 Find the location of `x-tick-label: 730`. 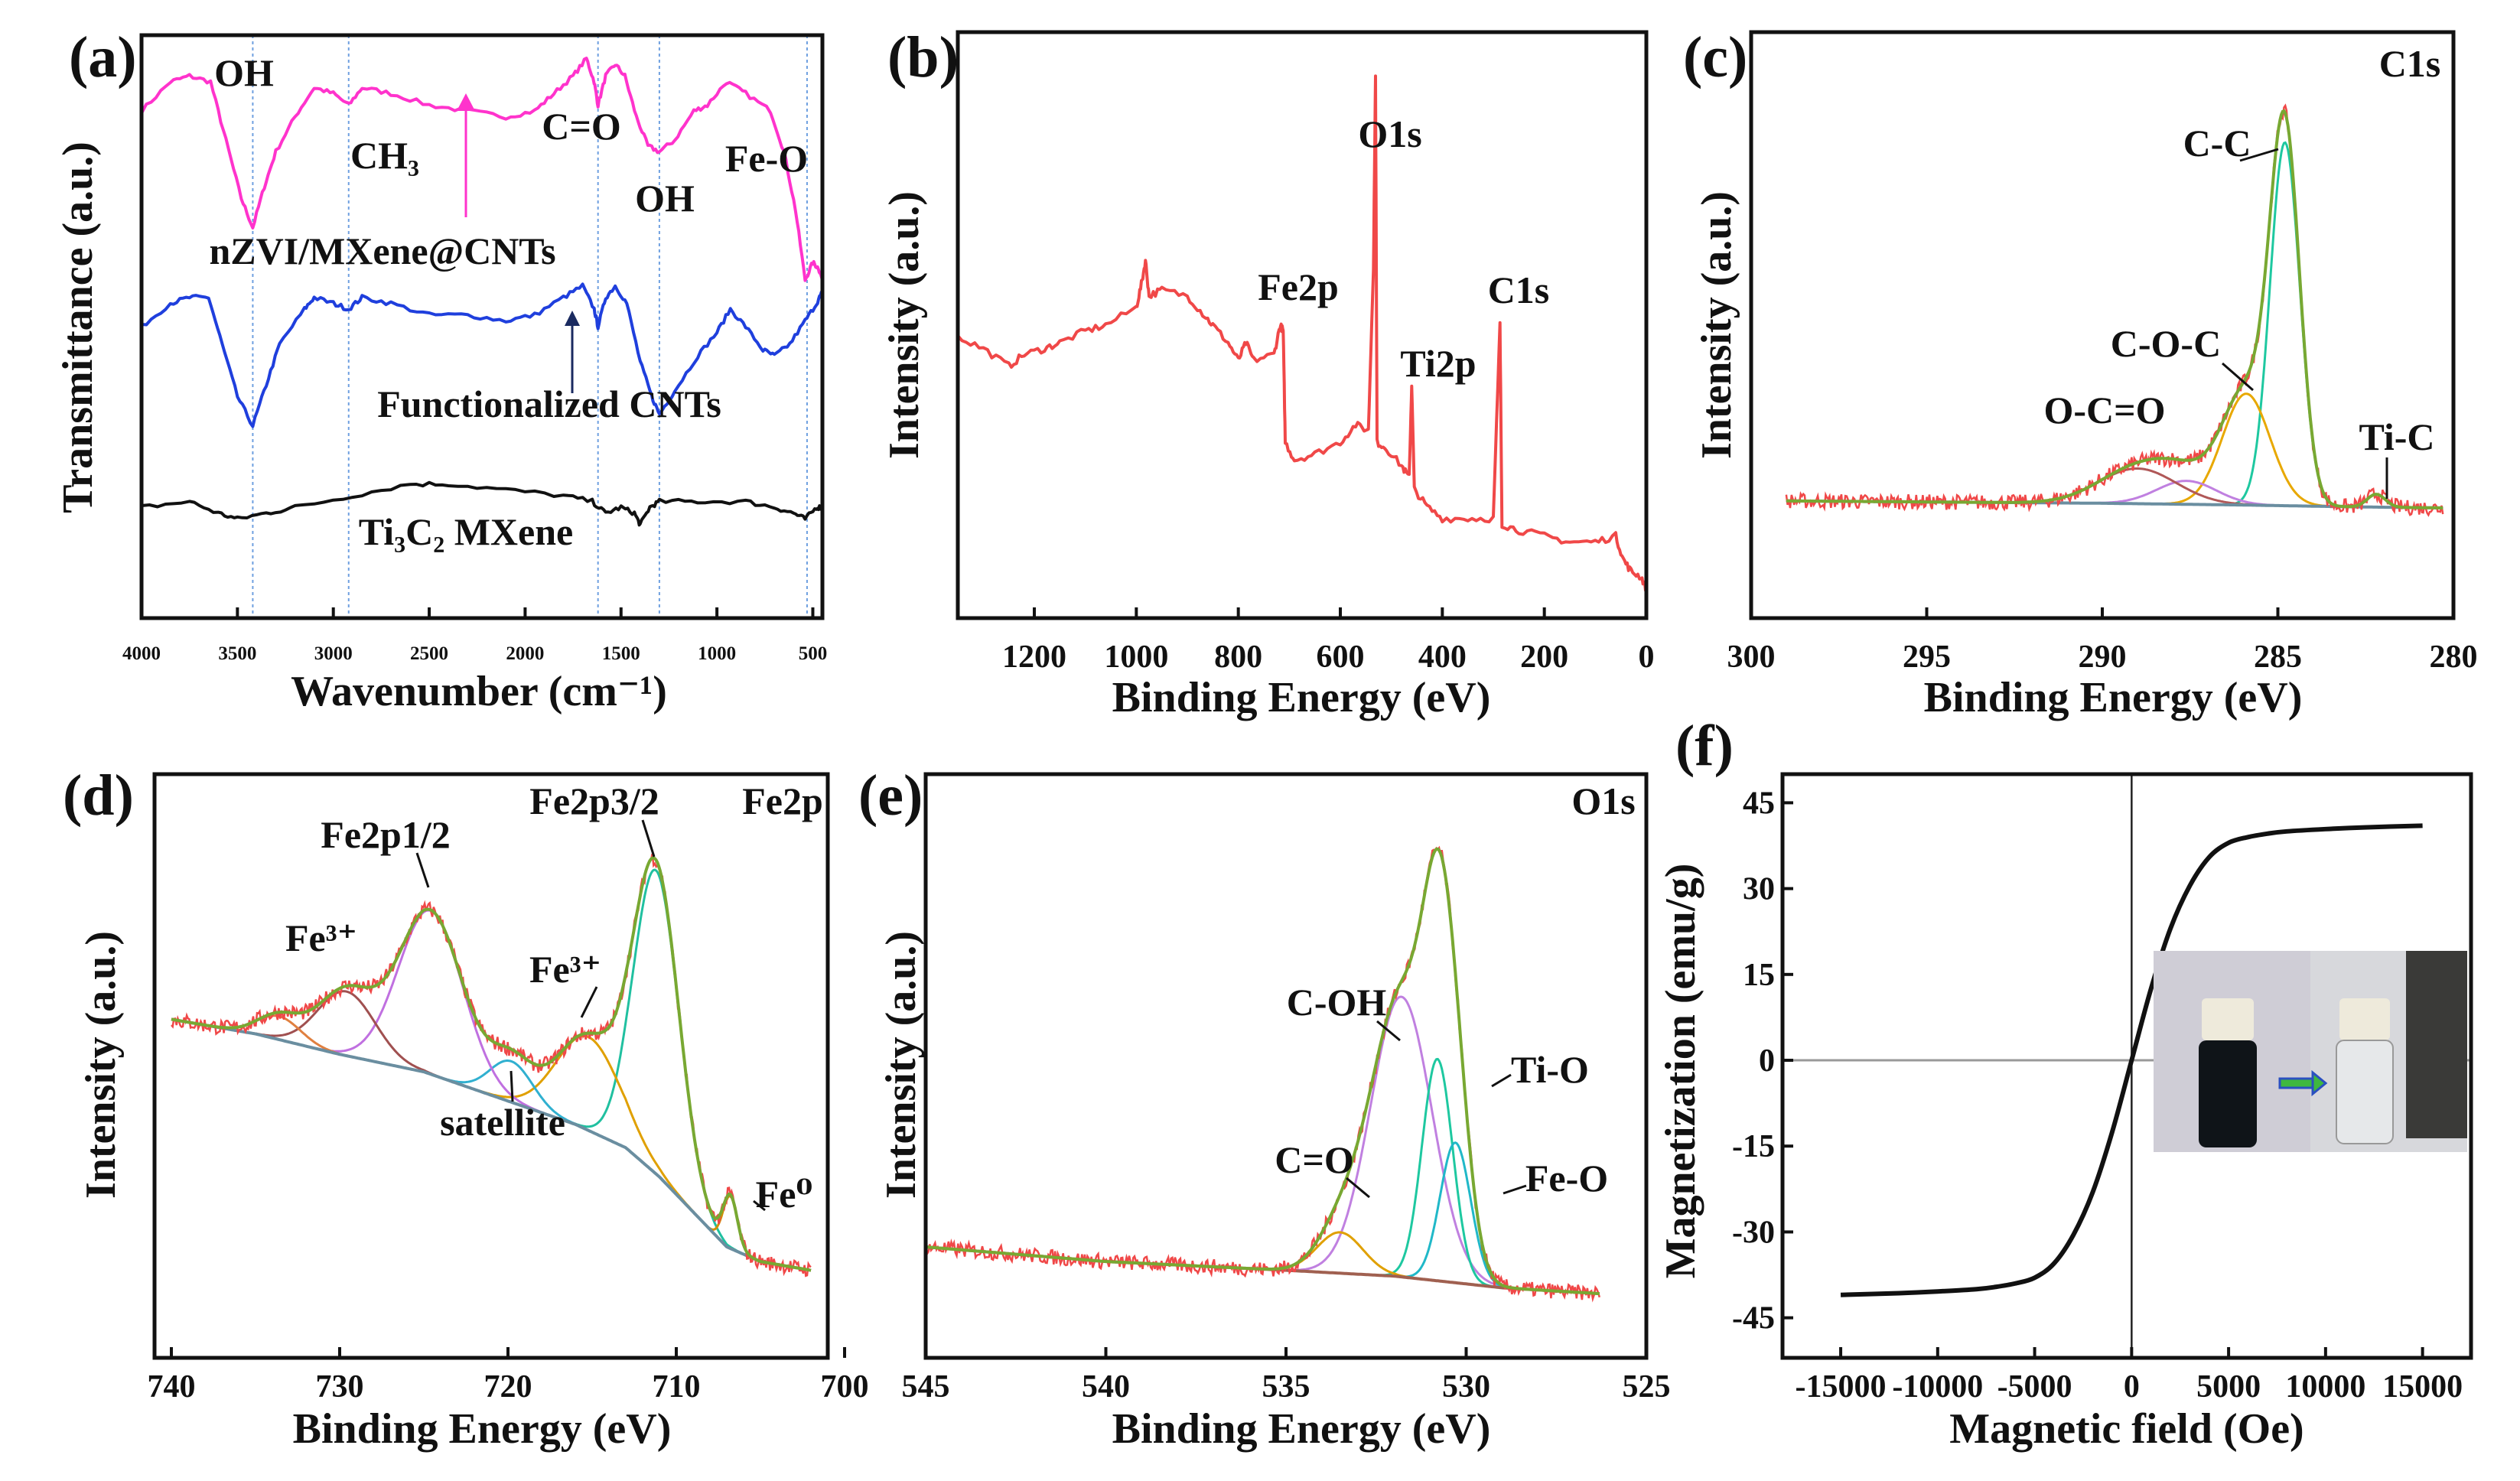

x-tick-label: 730 is located at coordinates (340, 1387).